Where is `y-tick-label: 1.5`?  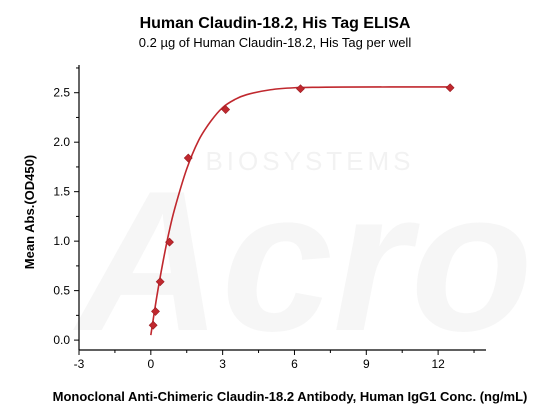
y-tick-label: 1.5 is located at coordinates (61, 192).